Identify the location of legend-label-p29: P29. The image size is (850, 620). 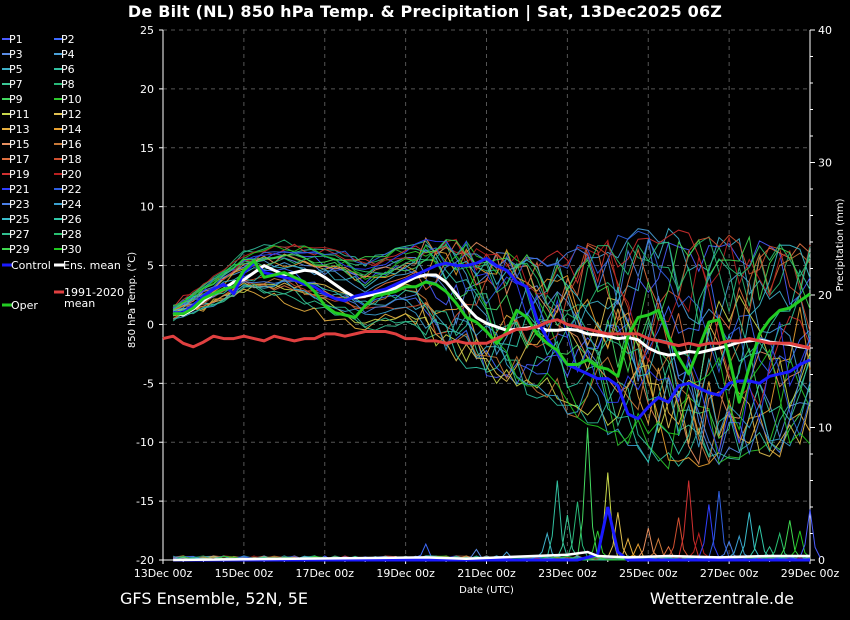
(19, 249).